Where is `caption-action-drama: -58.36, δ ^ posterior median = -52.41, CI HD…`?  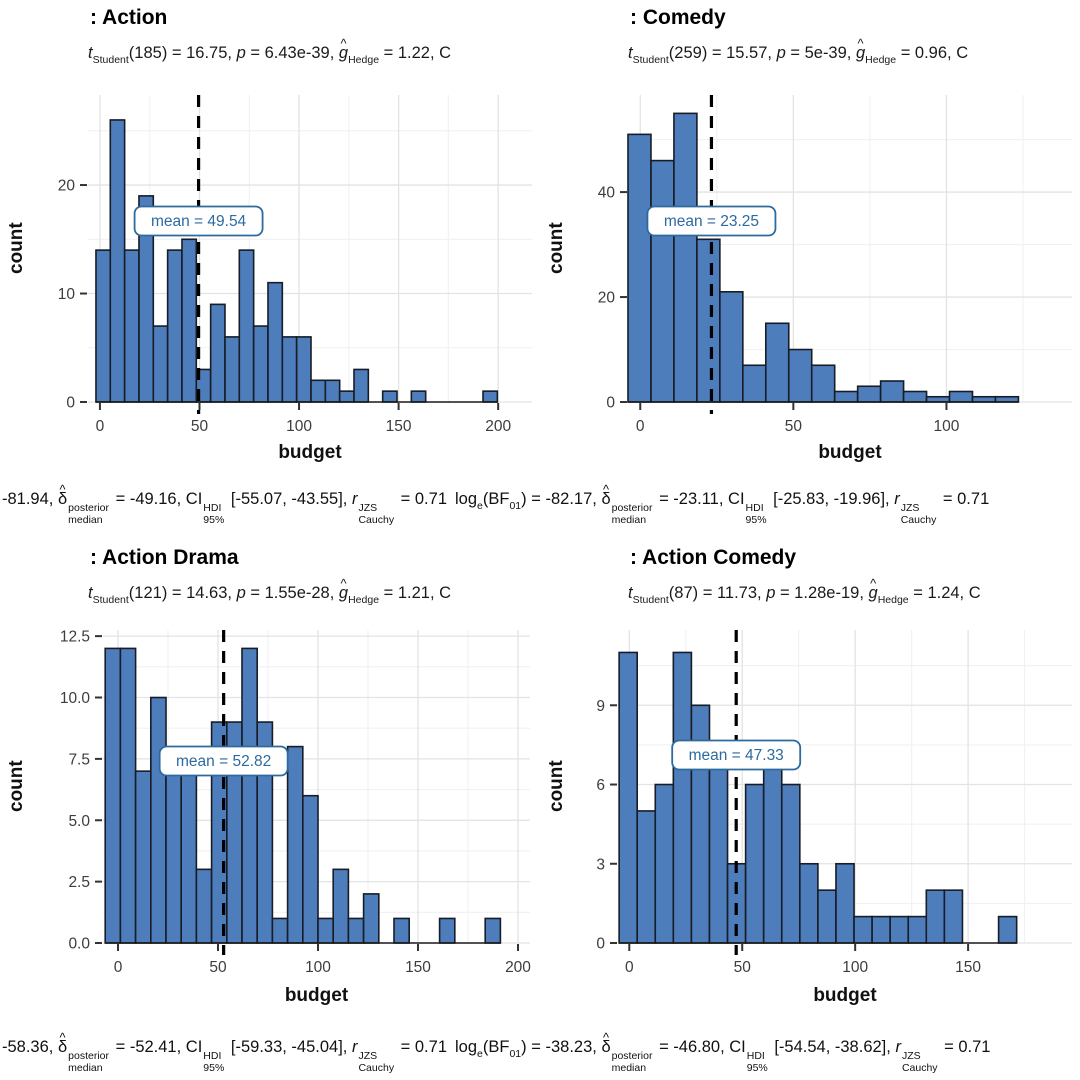 caption-action-drama: -58.36, δ ^ posterior median = -52.41, CI HD… is located at coordinates (224, 1052).